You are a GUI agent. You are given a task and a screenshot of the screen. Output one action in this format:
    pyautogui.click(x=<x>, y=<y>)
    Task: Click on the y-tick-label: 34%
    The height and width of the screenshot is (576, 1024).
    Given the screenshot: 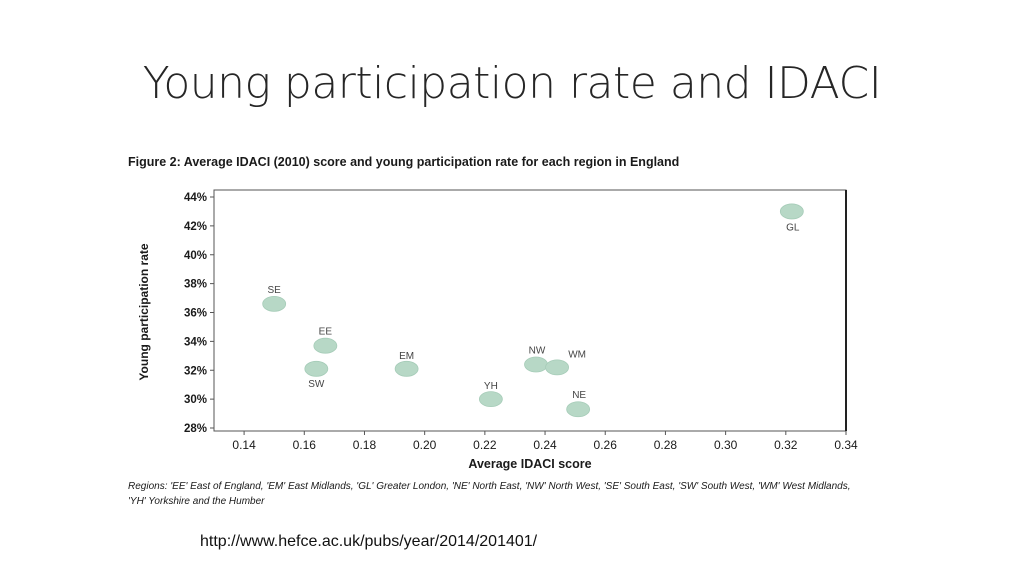 What is the action you would take?
    pyautogui.click(x=195, y=342)
    